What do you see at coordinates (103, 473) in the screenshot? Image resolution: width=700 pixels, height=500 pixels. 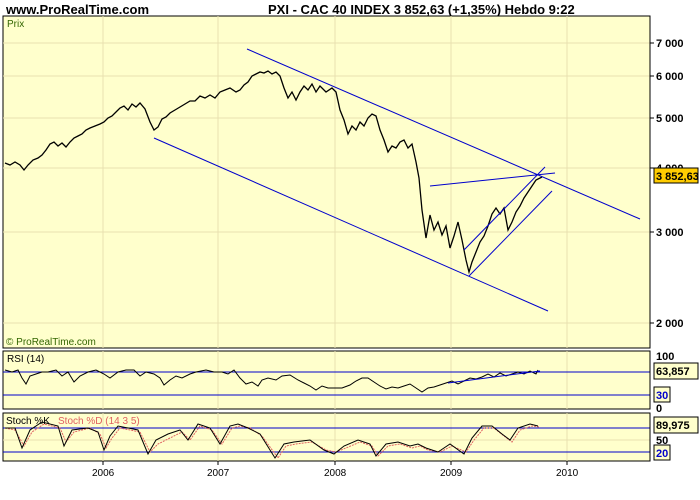 I see `x-tick-label: 2006` at bounding box center [103, 473].